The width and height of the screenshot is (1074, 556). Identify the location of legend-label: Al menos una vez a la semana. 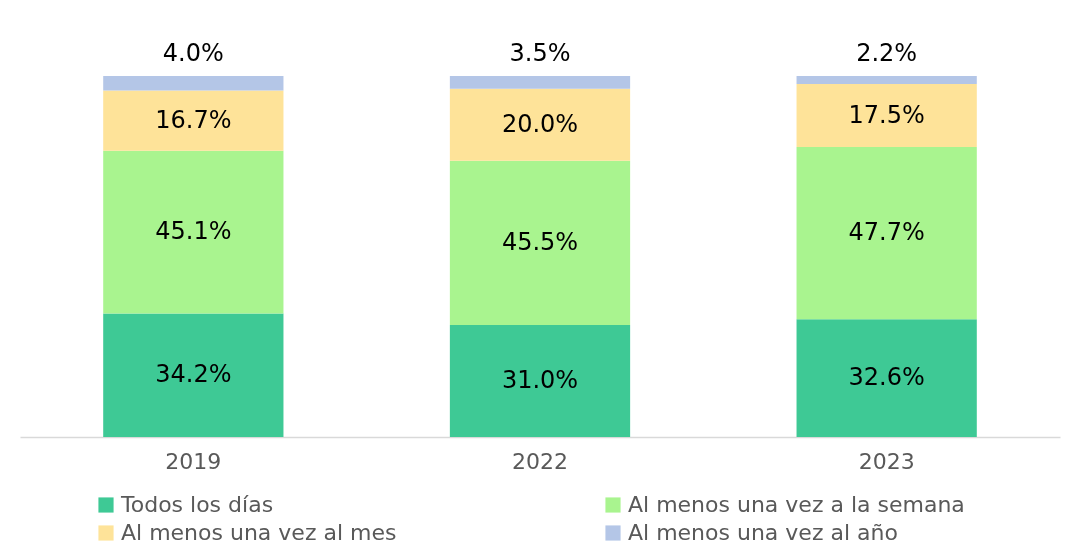
(796, 504).